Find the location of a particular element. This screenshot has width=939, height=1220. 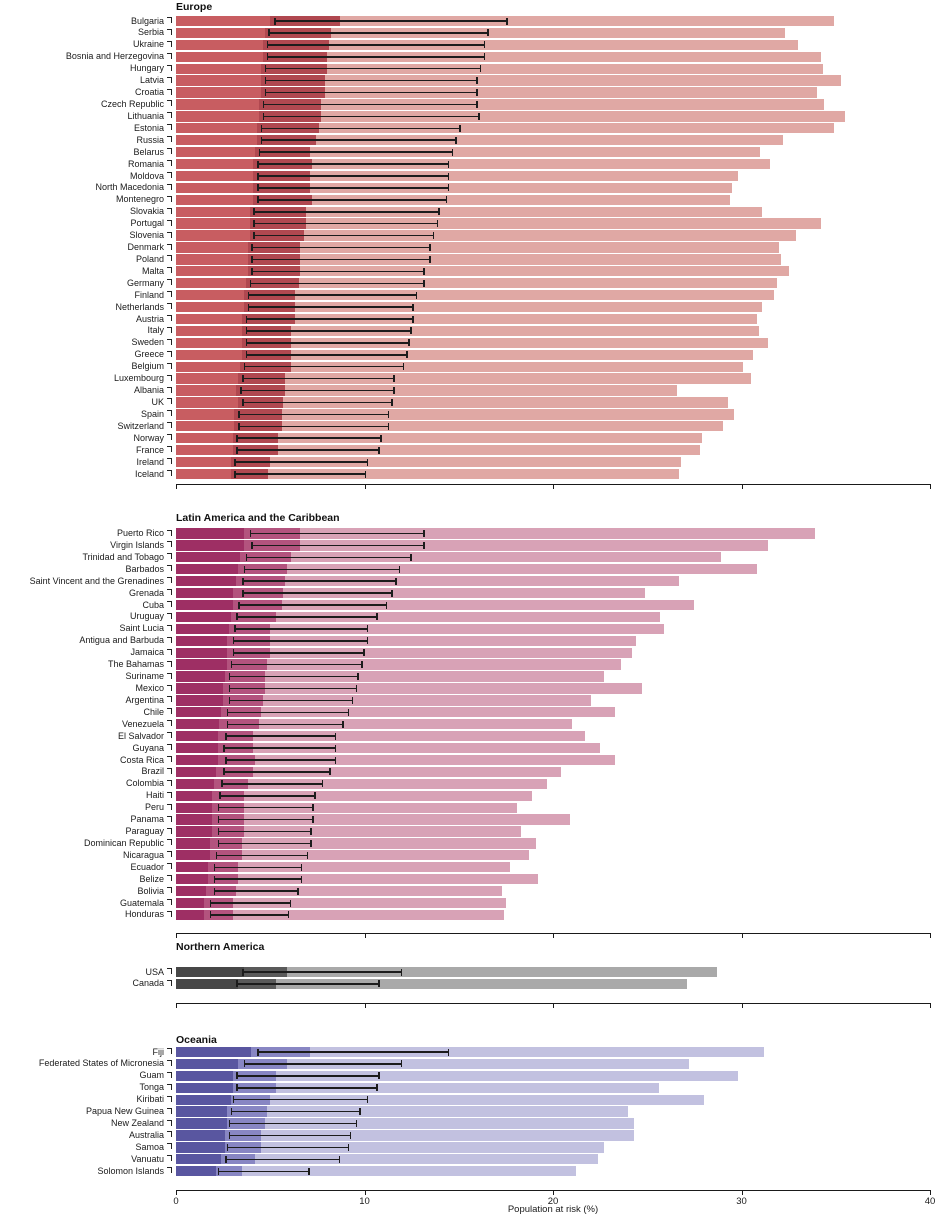

country-label: Suriname is located at coordinates (144, 676).